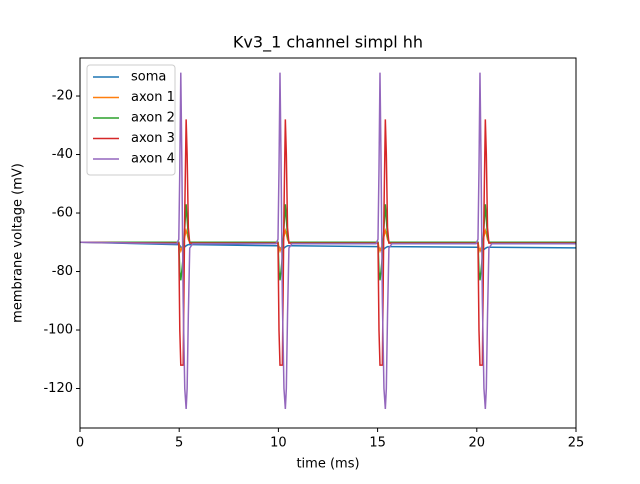  I want to click on x-tick-label: 15, so click(377, 443).